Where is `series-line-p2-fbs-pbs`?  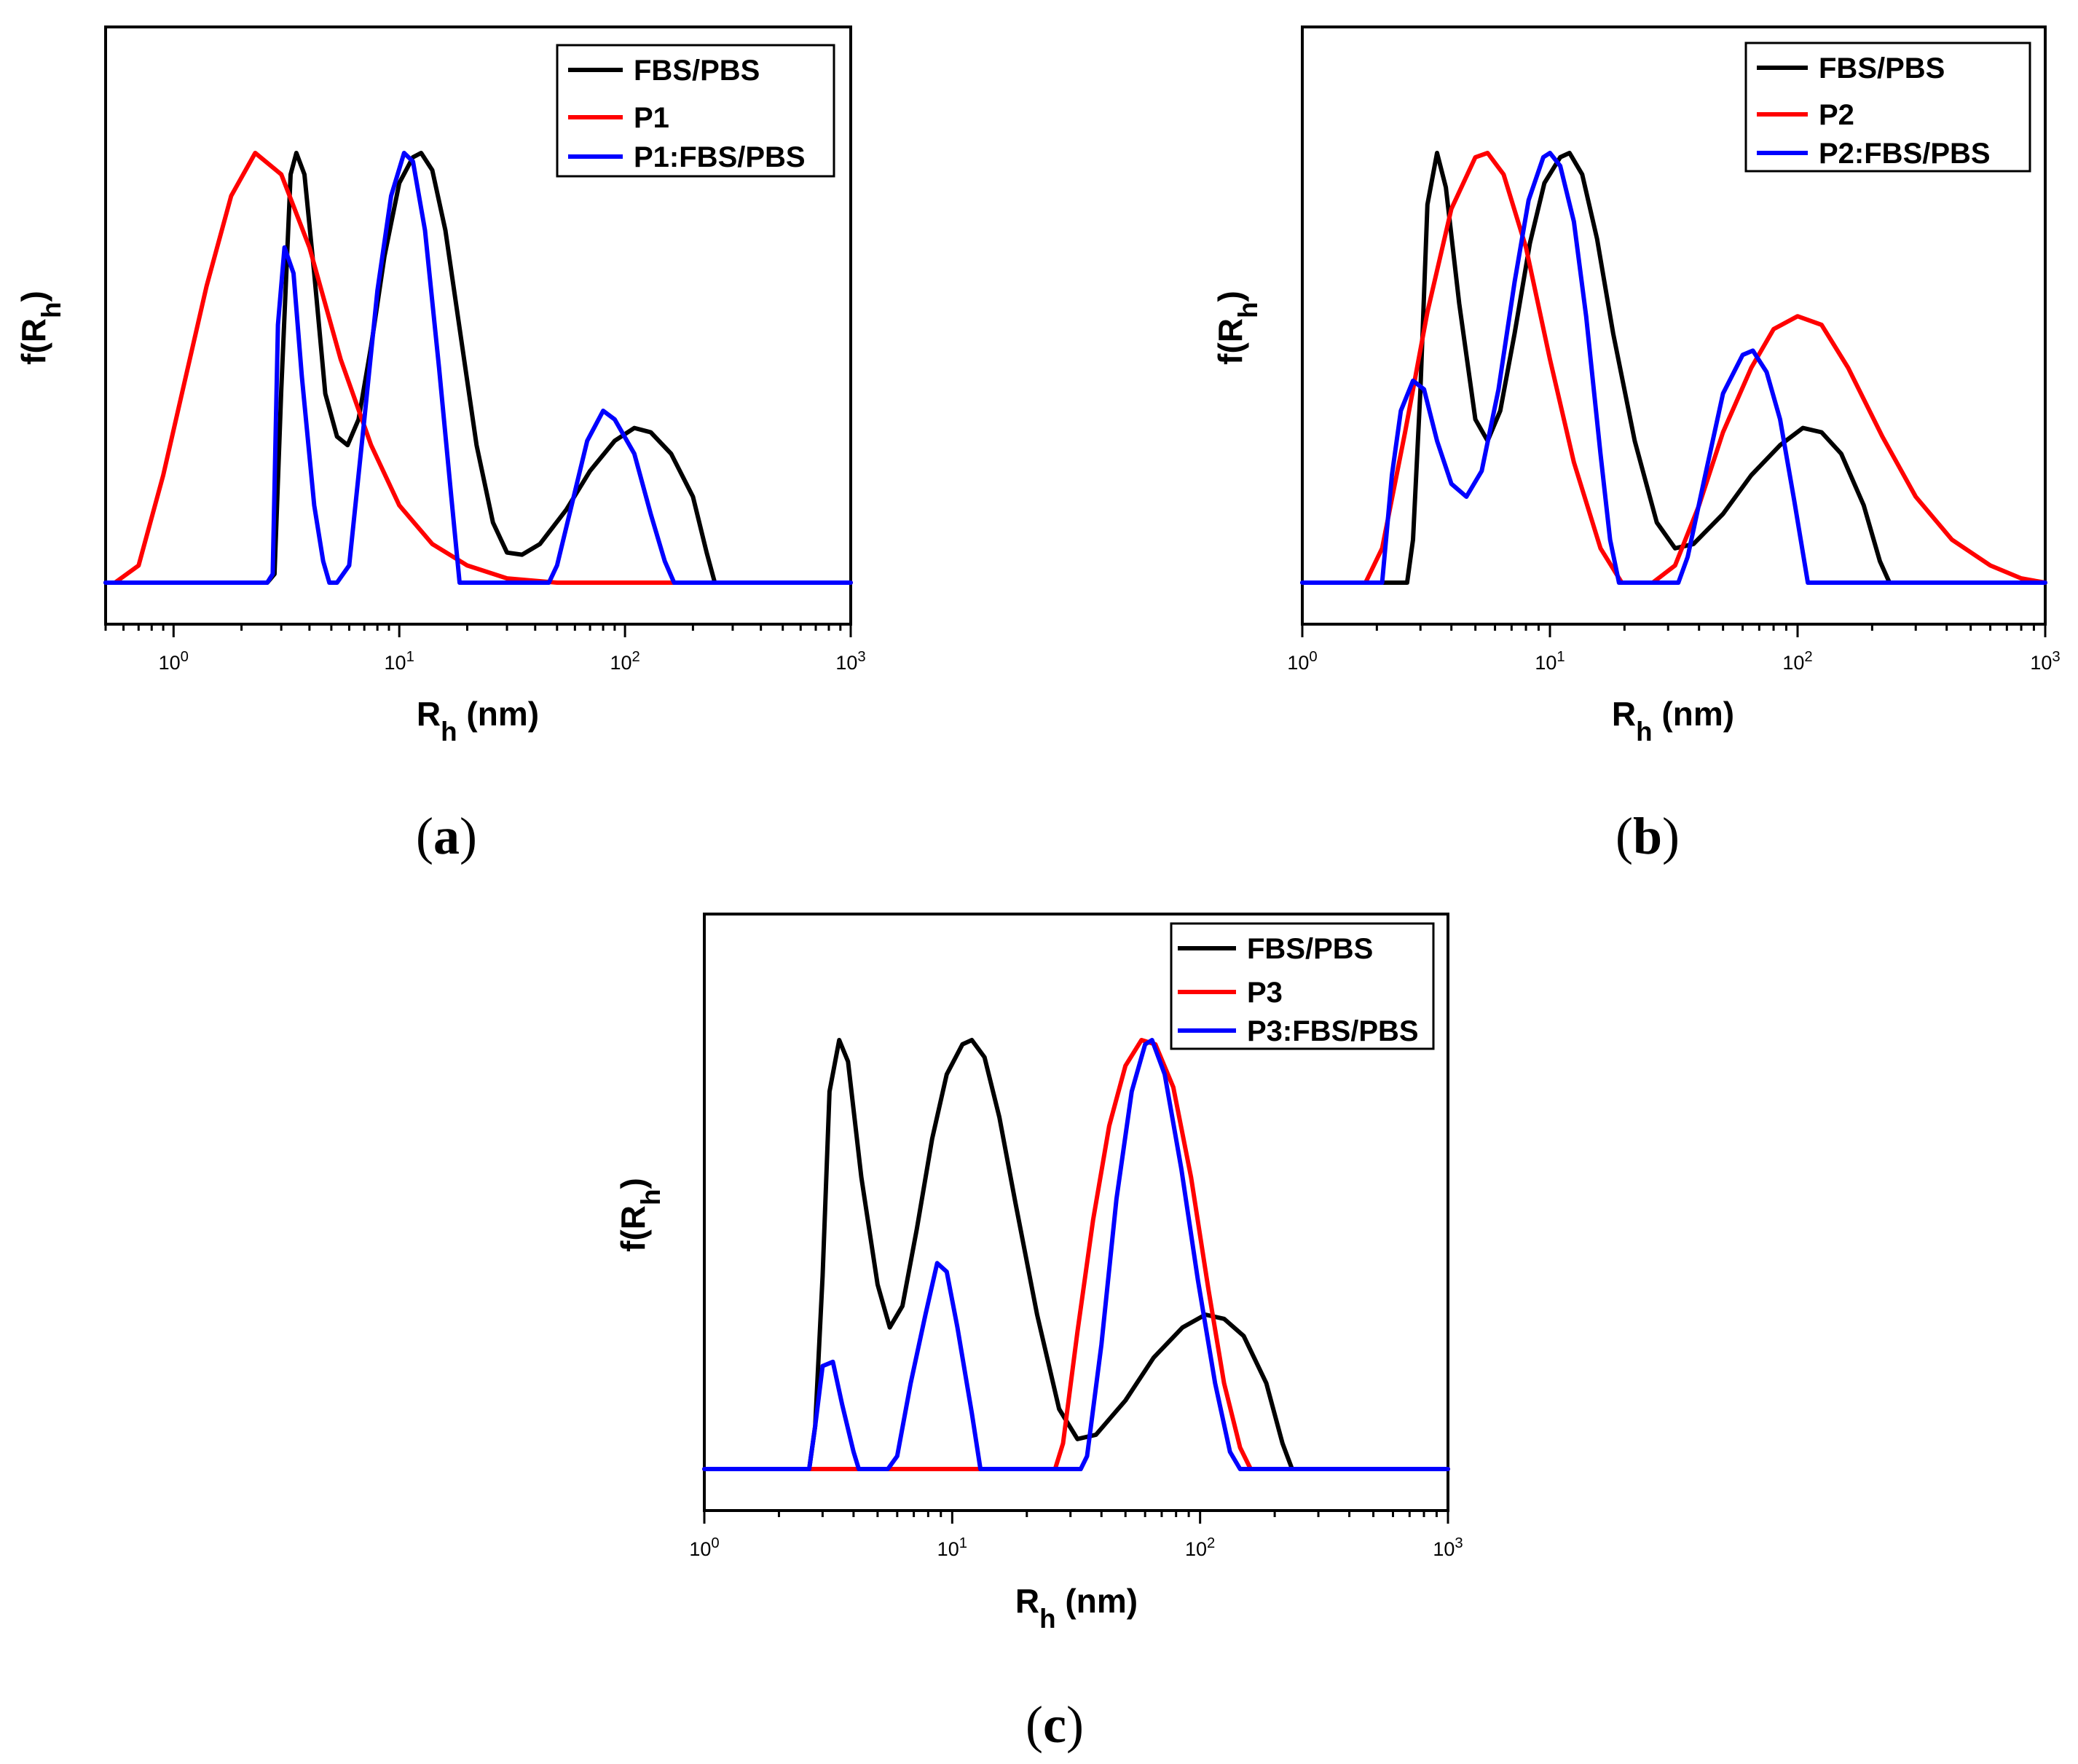 series-line-p2-fbs-pbs is located at coordinates (1673, 368).